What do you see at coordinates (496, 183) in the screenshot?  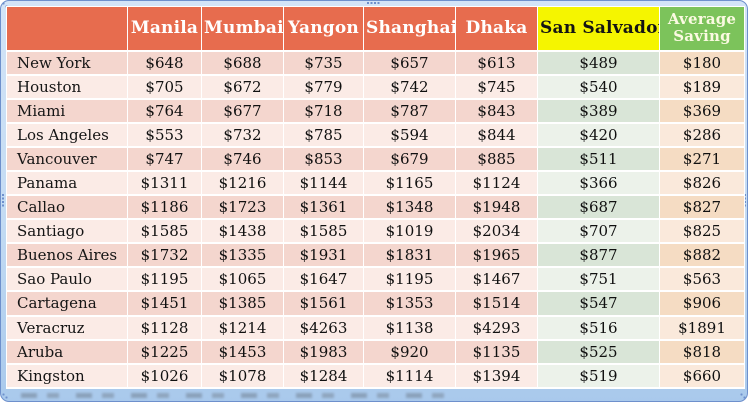 I see `fare-cell: $1124` at bounding box center [496, 183].